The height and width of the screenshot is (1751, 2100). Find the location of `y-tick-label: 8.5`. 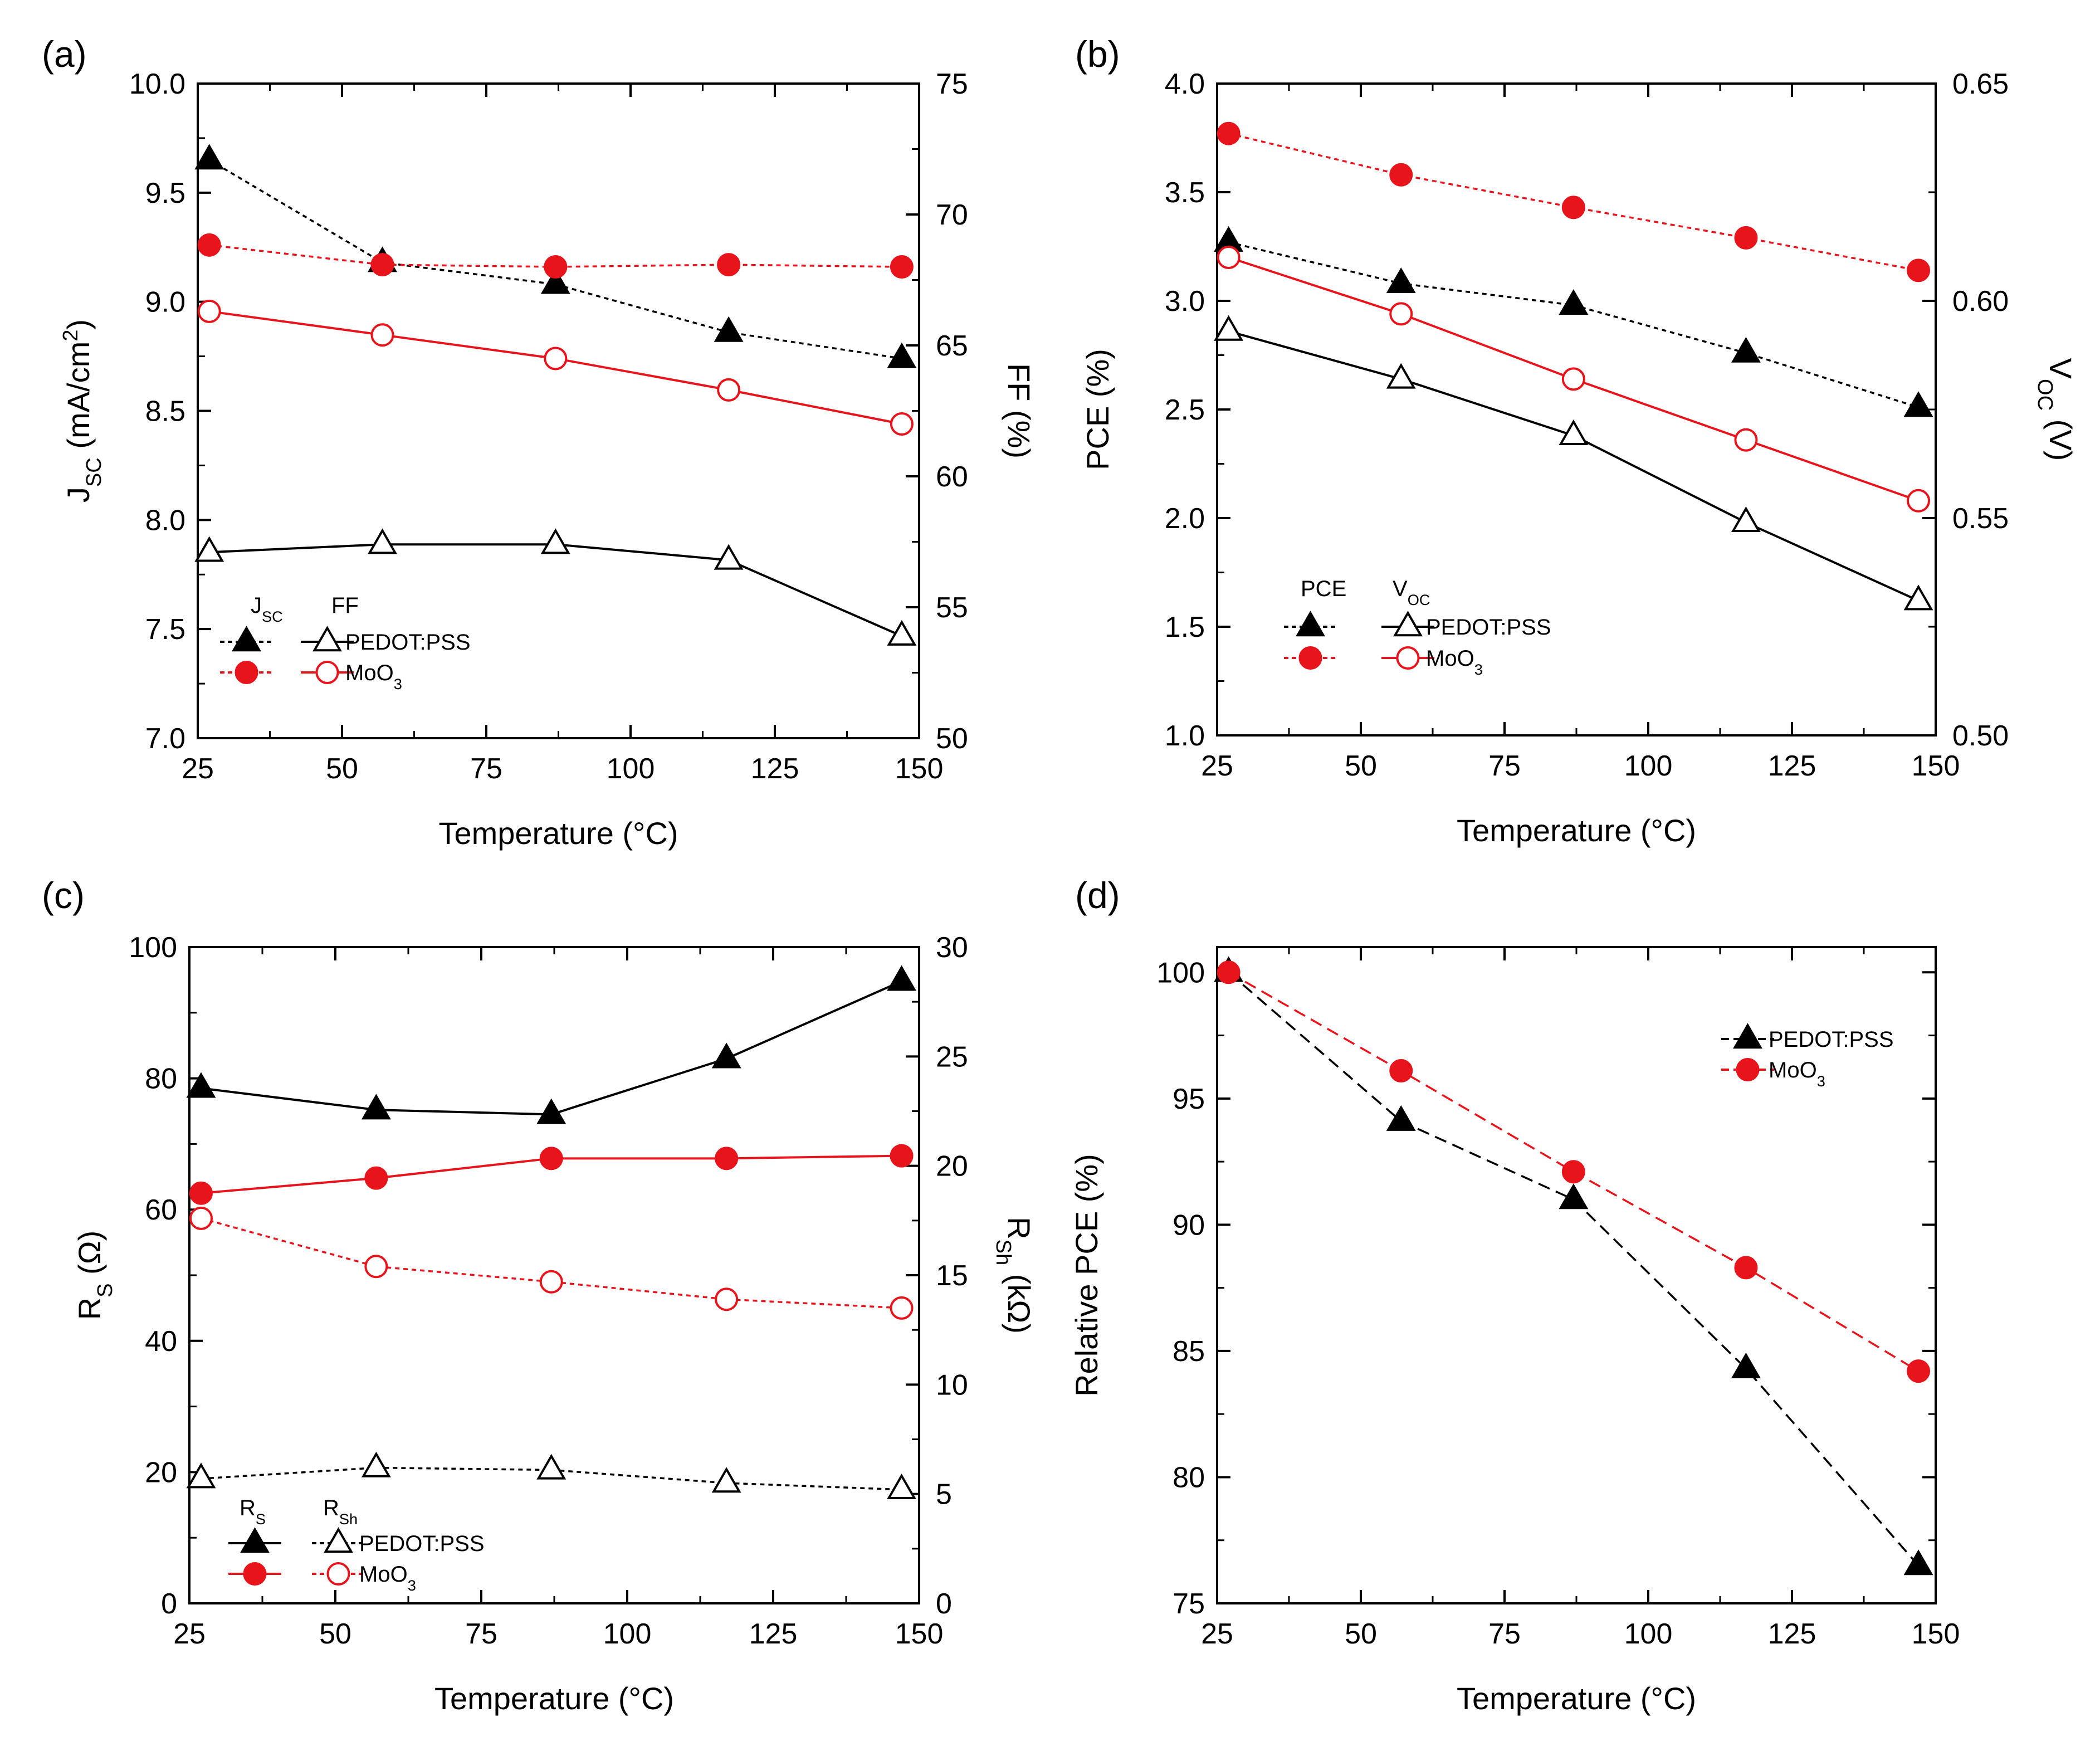

y-tick-label: 8.5 is located at coordinates (165, 412).